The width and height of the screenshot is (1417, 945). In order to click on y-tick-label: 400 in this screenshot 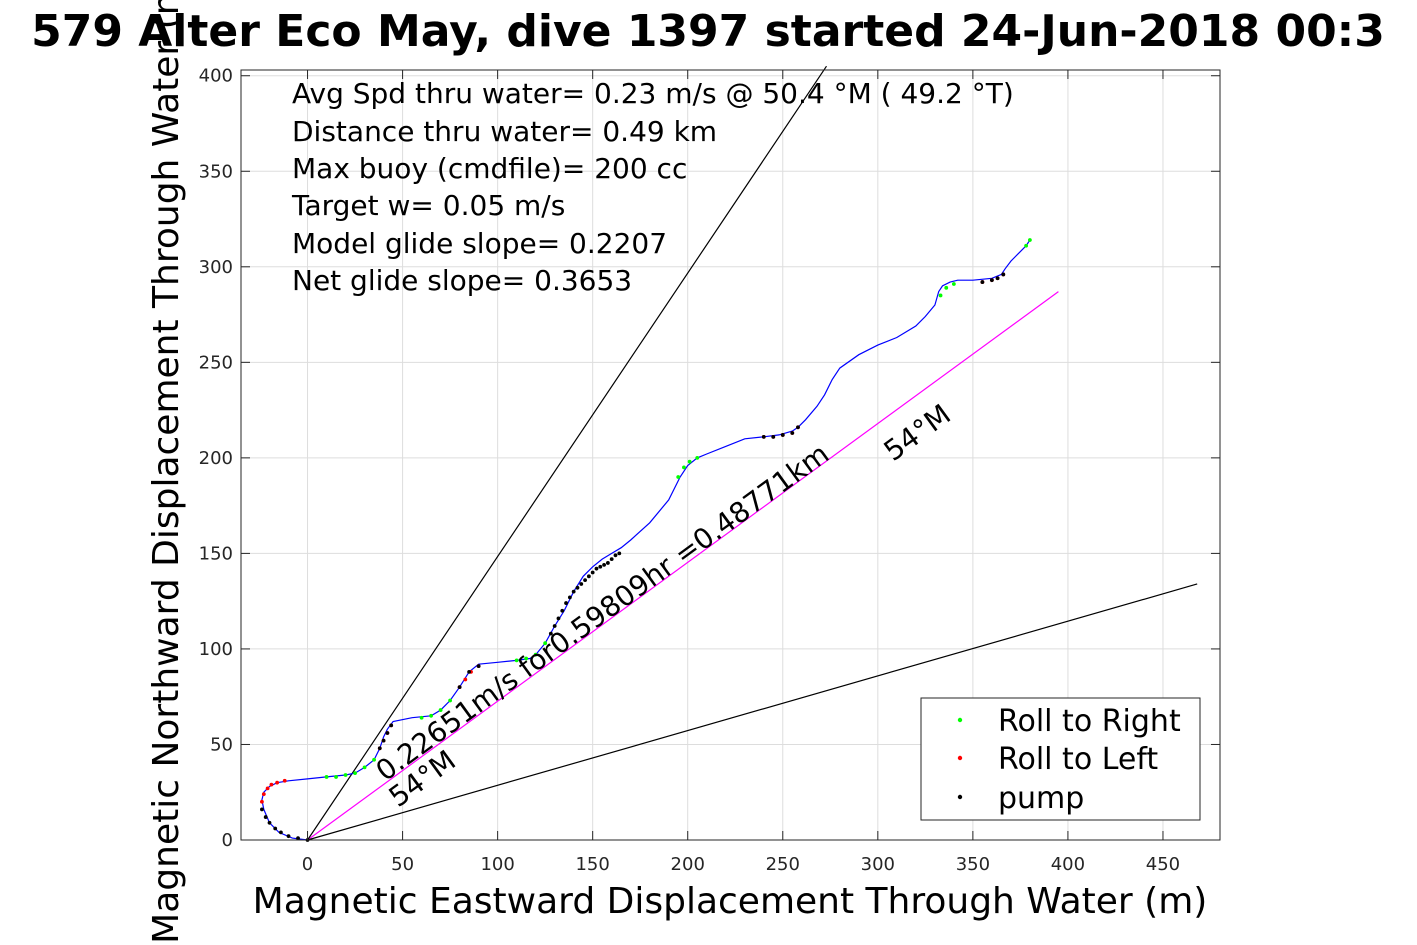, I will do `click(216, 76)`.